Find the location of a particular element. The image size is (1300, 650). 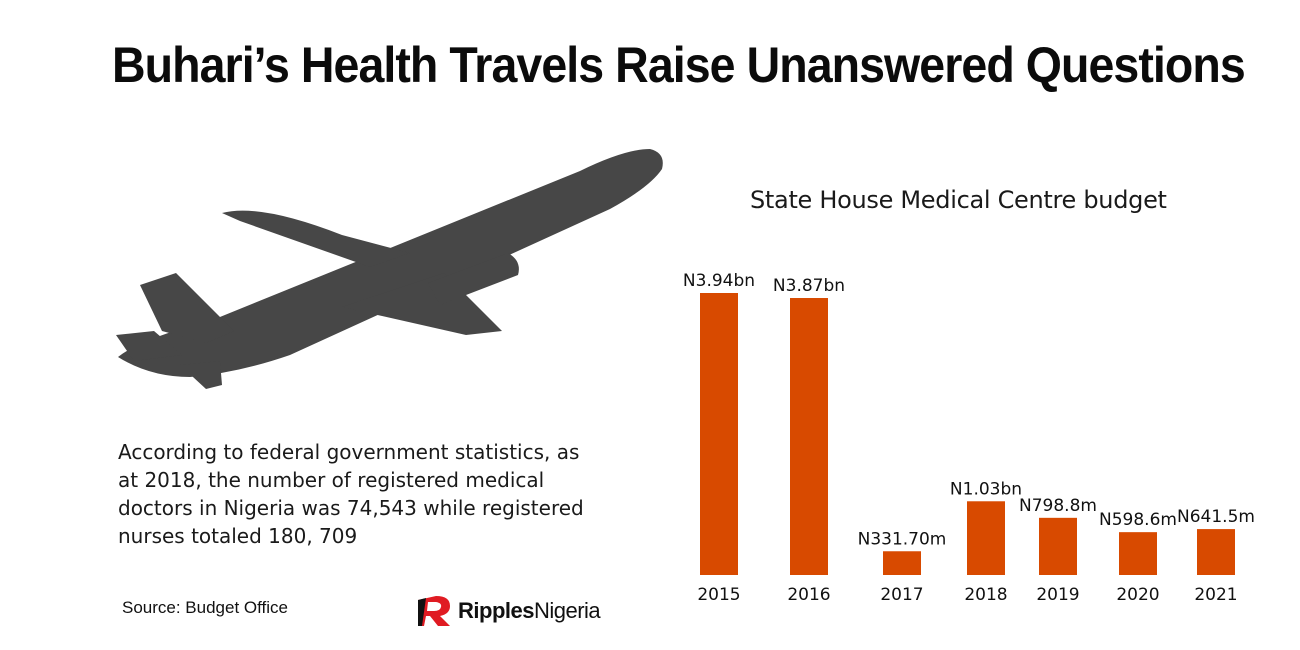

bar-value-label-2020: N598.6m is located at coordinates (1138, 520).